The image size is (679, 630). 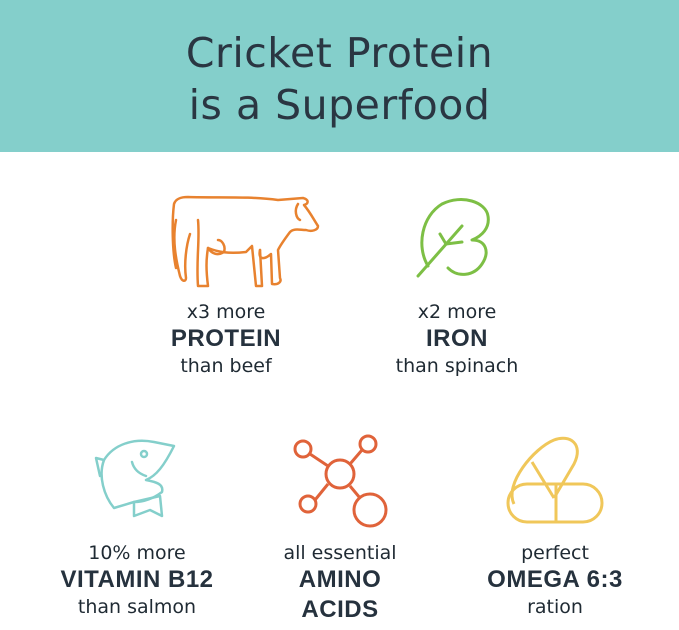 I want to click on feature-main: PROTEIN, so click(x=226, y=338).